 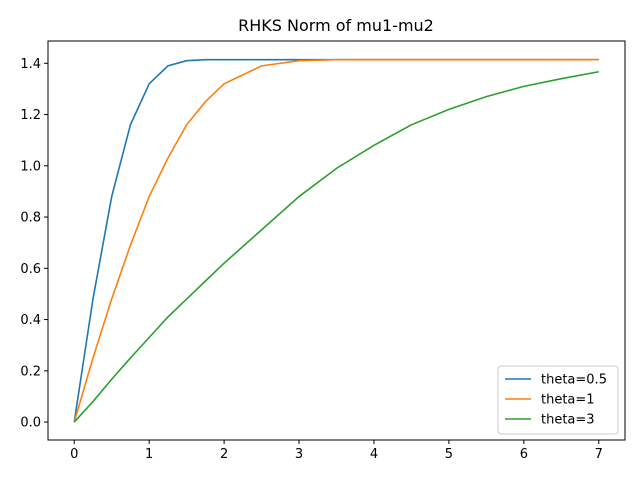 What do you see at coordinates (30, 166) in the screenshot?
I see `y-tick-label: 1.0` at bounding box center [30, 166].